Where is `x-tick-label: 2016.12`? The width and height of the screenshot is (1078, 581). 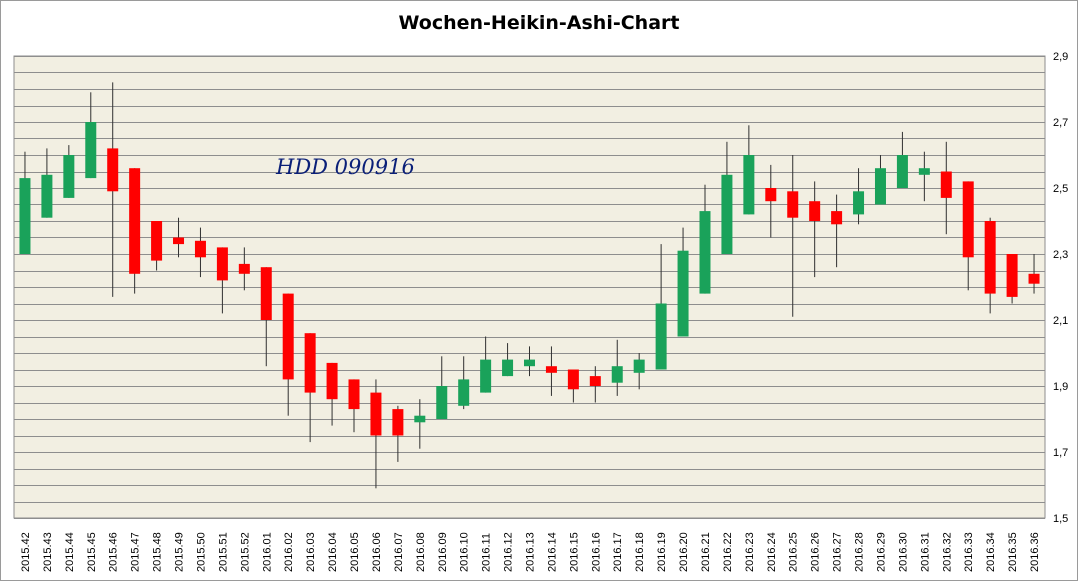 x-tick-label: 2016.12 is located at coordinates (509, 552).